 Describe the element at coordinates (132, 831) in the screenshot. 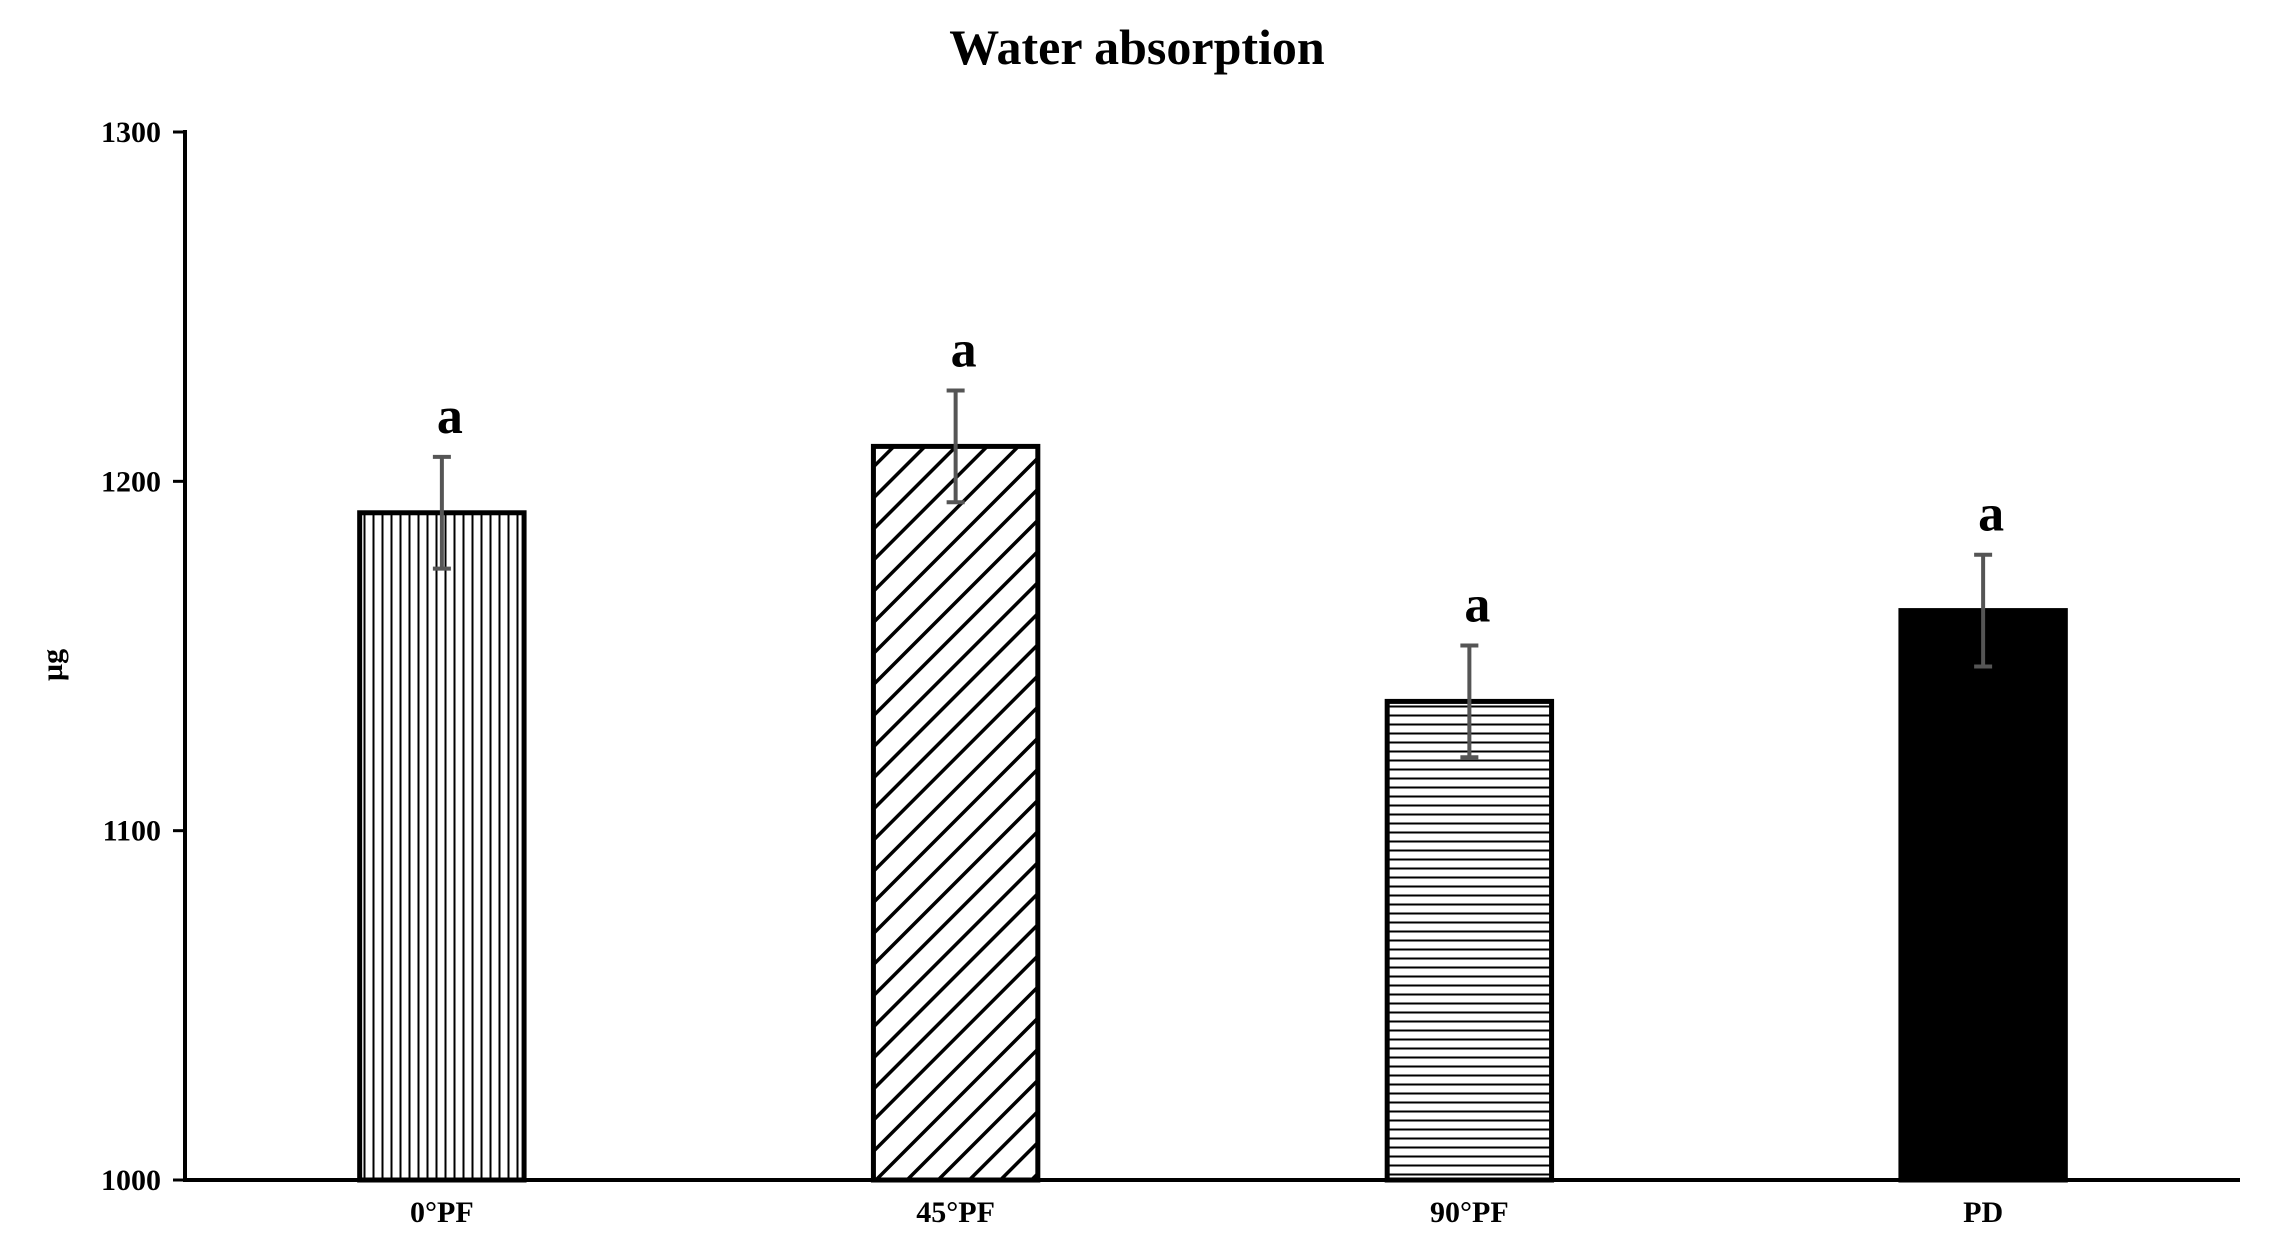

I see `y-tick-label: 1100` at that location.